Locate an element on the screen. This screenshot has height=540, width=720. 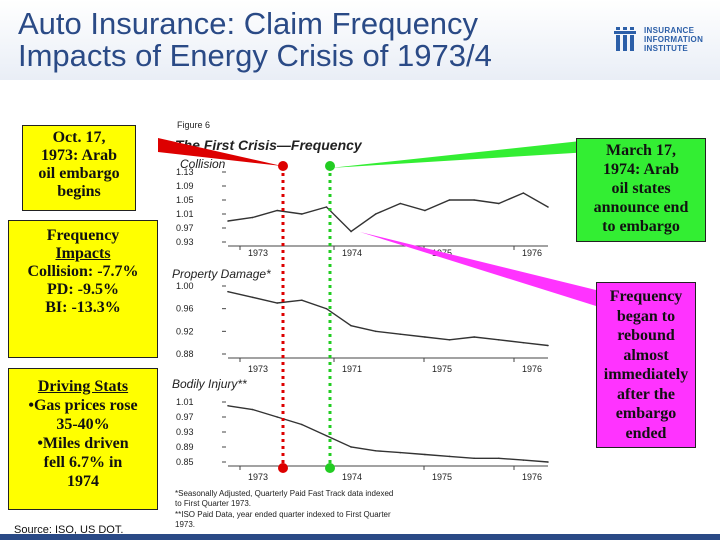
drive-title: Driving Stats is located at coordinates (83, 386).